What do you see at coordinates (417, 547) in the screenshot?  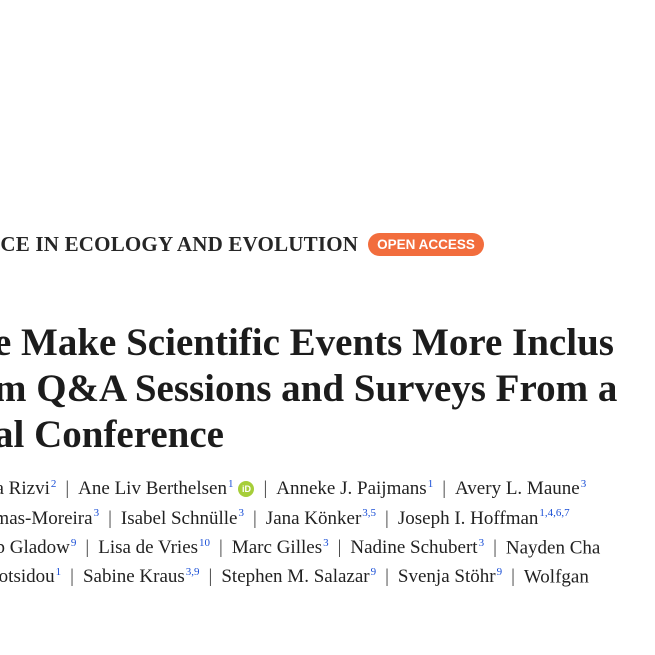 I see `author: Nadine Schubert3` at bounding box center [417, 547].